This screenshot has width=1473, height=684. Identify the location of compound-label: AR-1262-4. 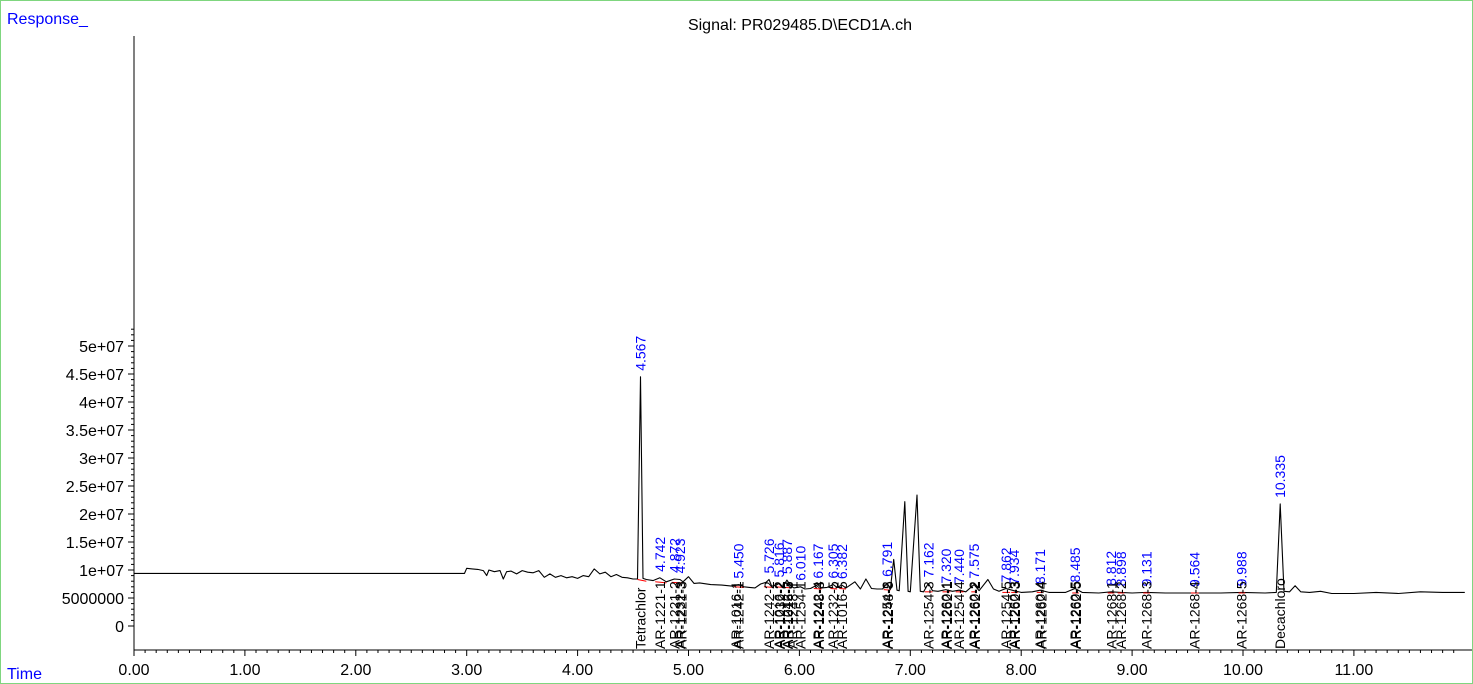
(1041, 615).